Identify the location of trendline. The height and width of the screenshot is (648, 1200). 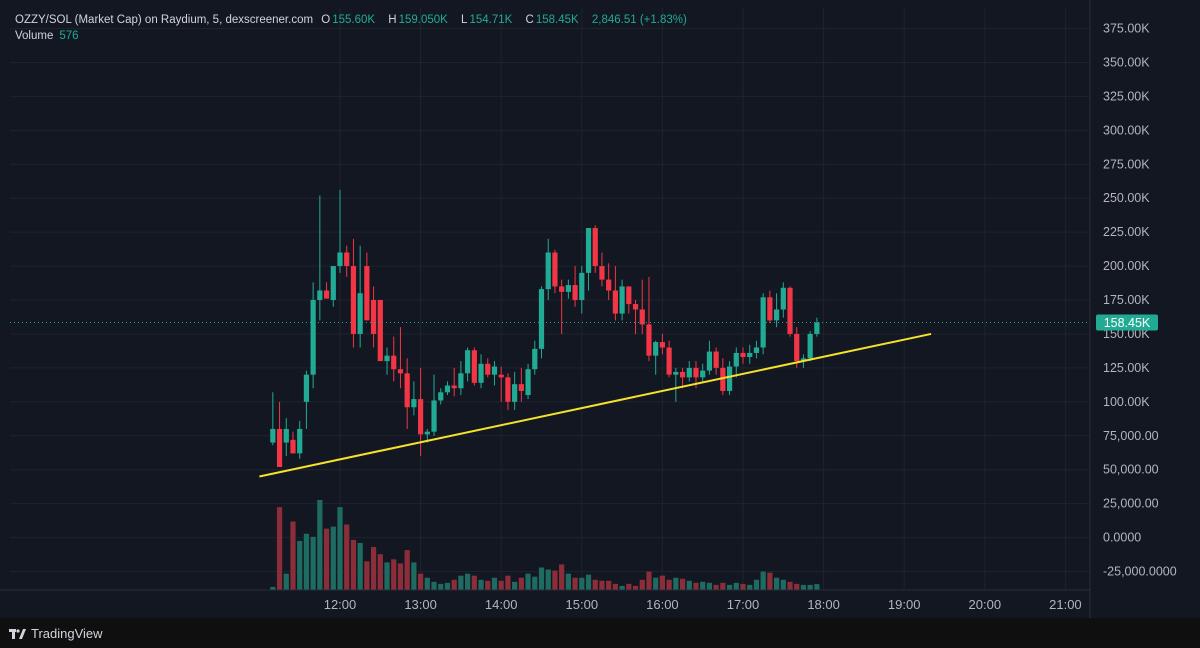
(595, 405).